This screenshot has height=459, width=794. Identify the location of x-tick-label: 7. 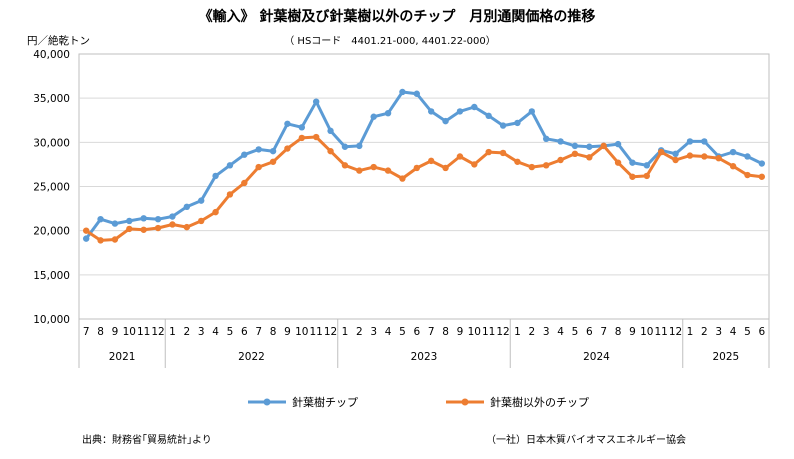
(86, 332).